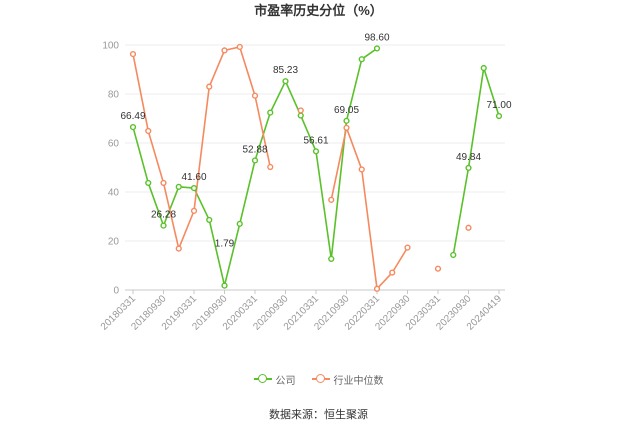 The image size is (637, 431). I want to click on legend: 公司 行业中位数, so click(318, 379).